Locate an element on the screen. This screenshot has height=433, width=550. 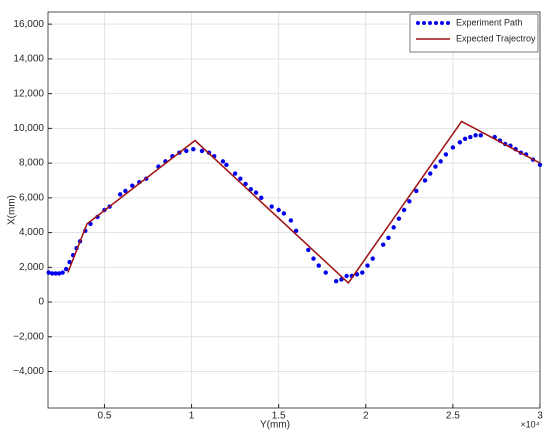
legend-label: Expected Trajectroy is located at coordinates (496, 38).